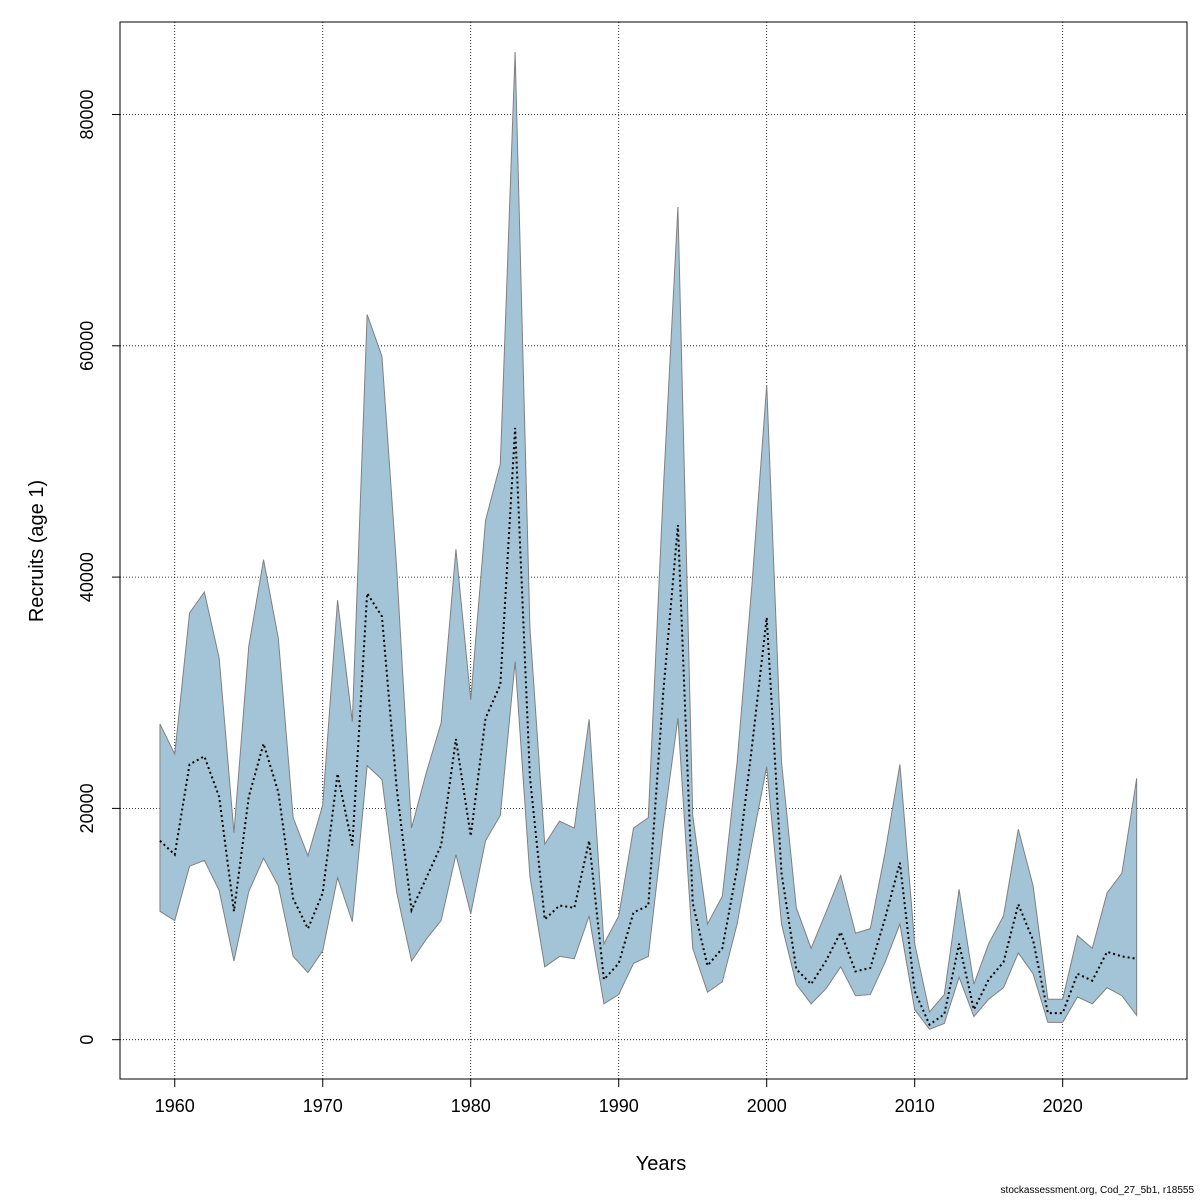  I want to click on x-tick-label: 2020, so click(1063, 1106).